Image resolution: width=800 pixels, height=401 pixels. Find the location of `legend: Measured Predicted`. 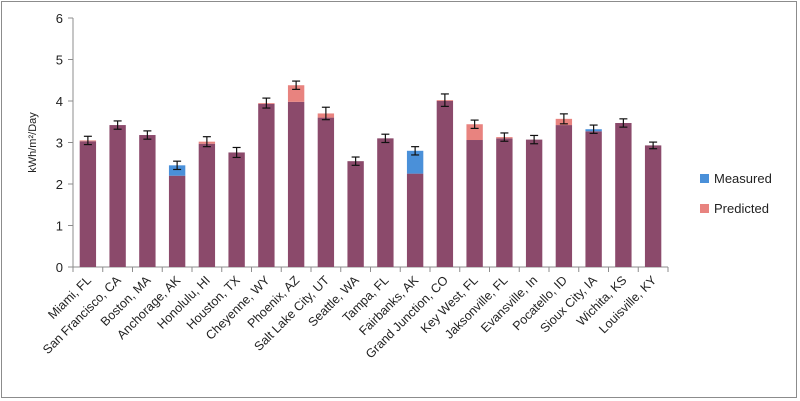

legend: Measured Predicted is located at coordinates (736, 193).